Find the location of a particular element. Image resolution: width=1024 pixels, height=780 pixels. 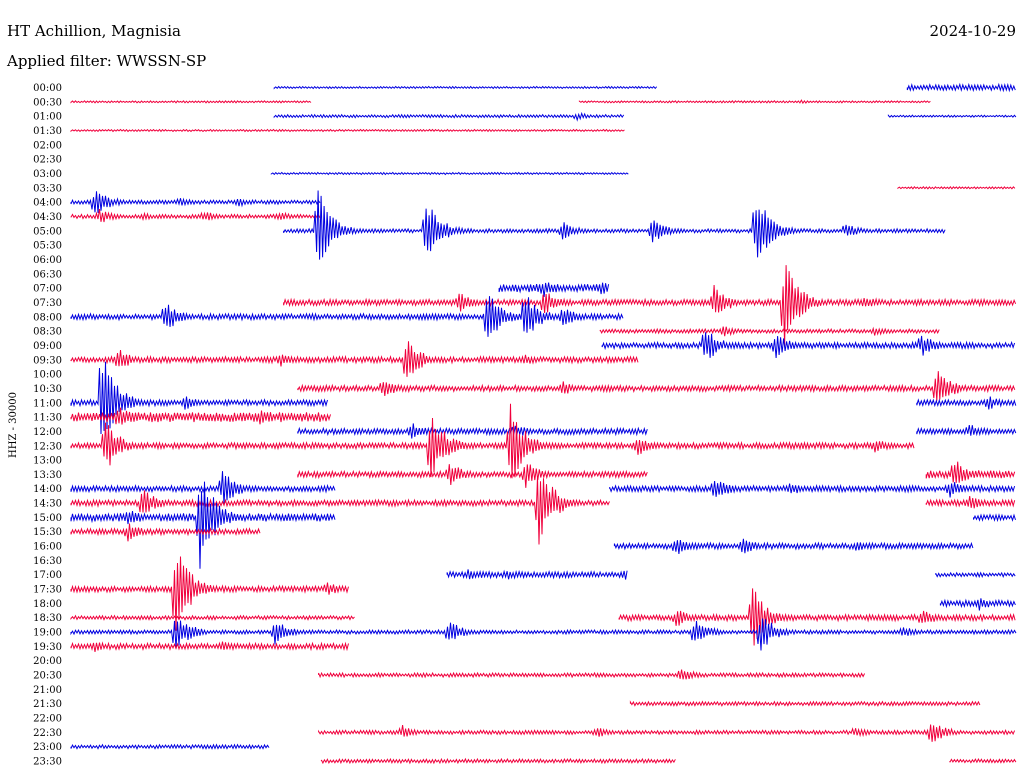

time-tick-label: 16:30 is located at coordinates (47, 561).